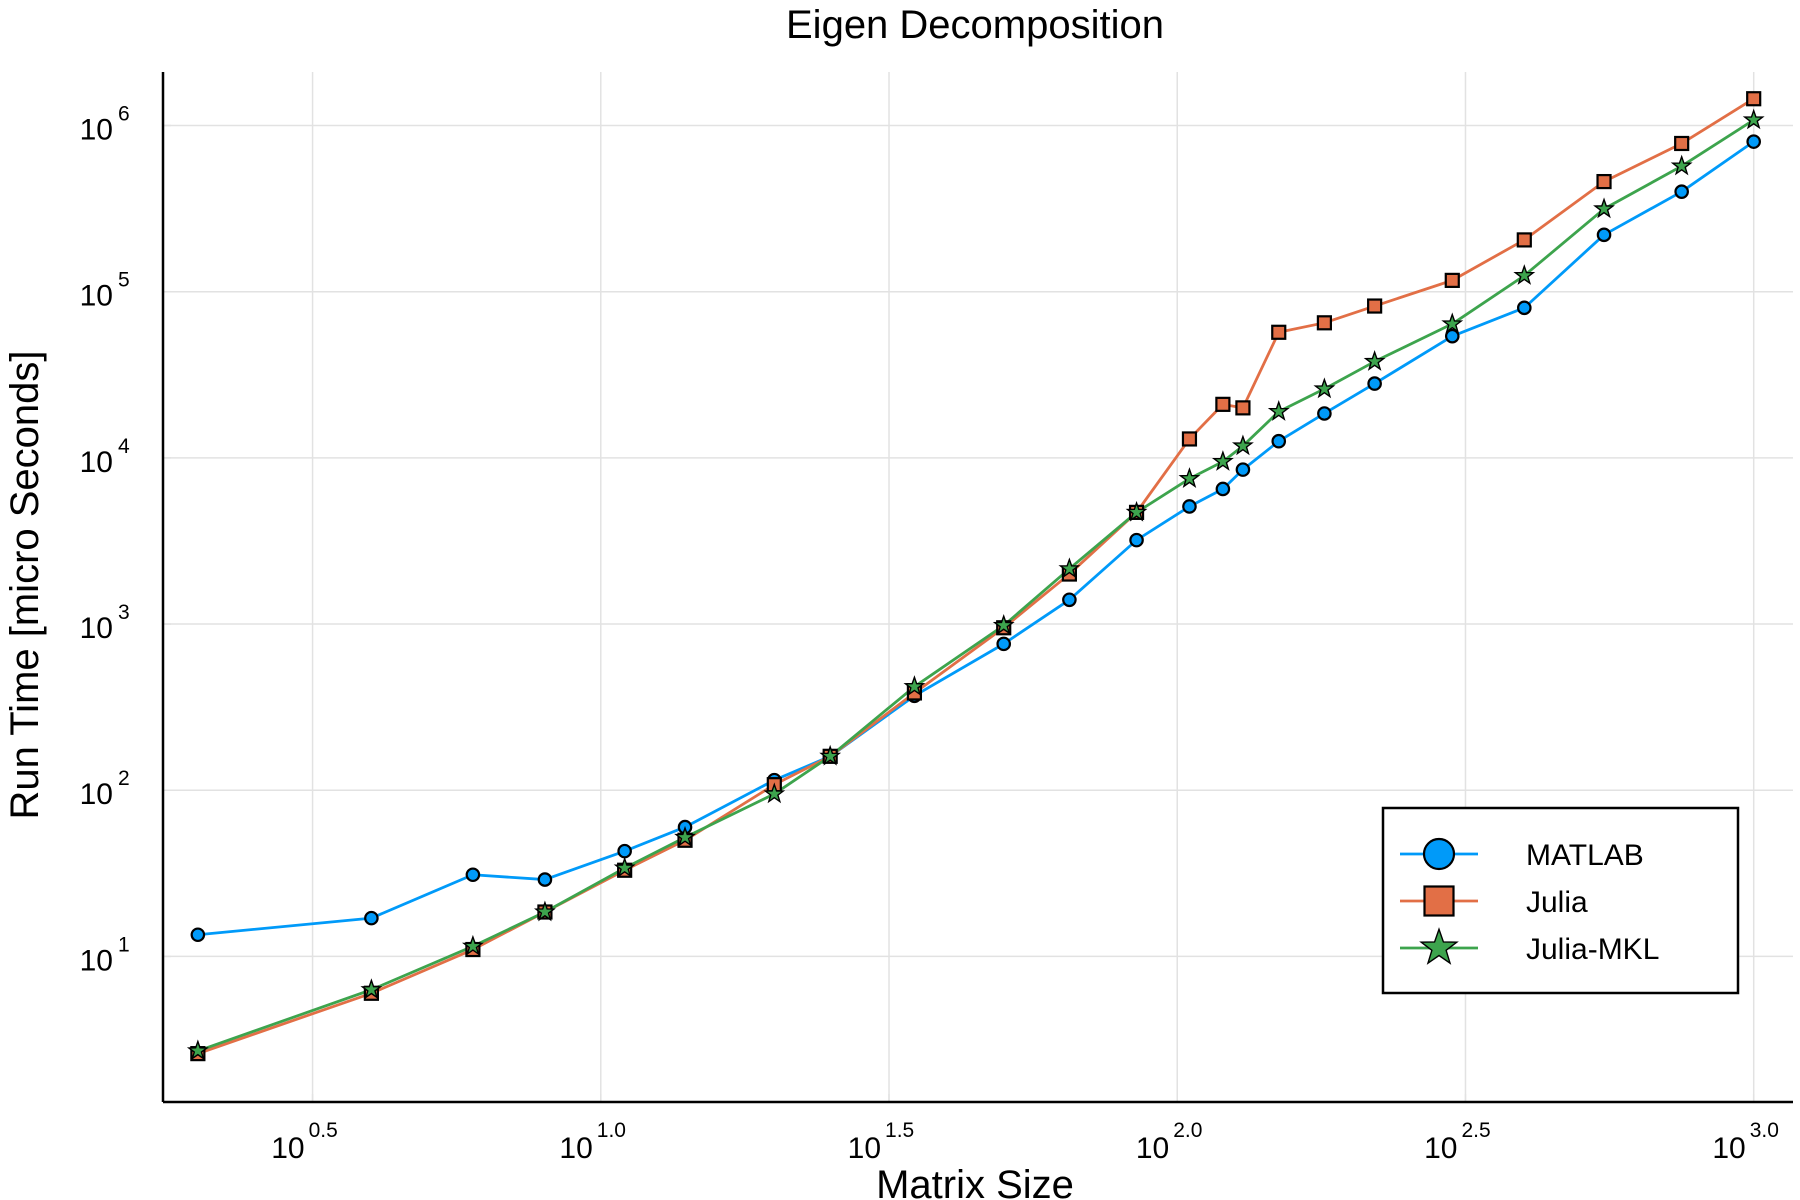 This screenshot has width=1800, height=1200. What do you see at coordinates (124, 944) in the screenshot?
I see `y-tick-exponent: 1` at bounding box center [124, 944].